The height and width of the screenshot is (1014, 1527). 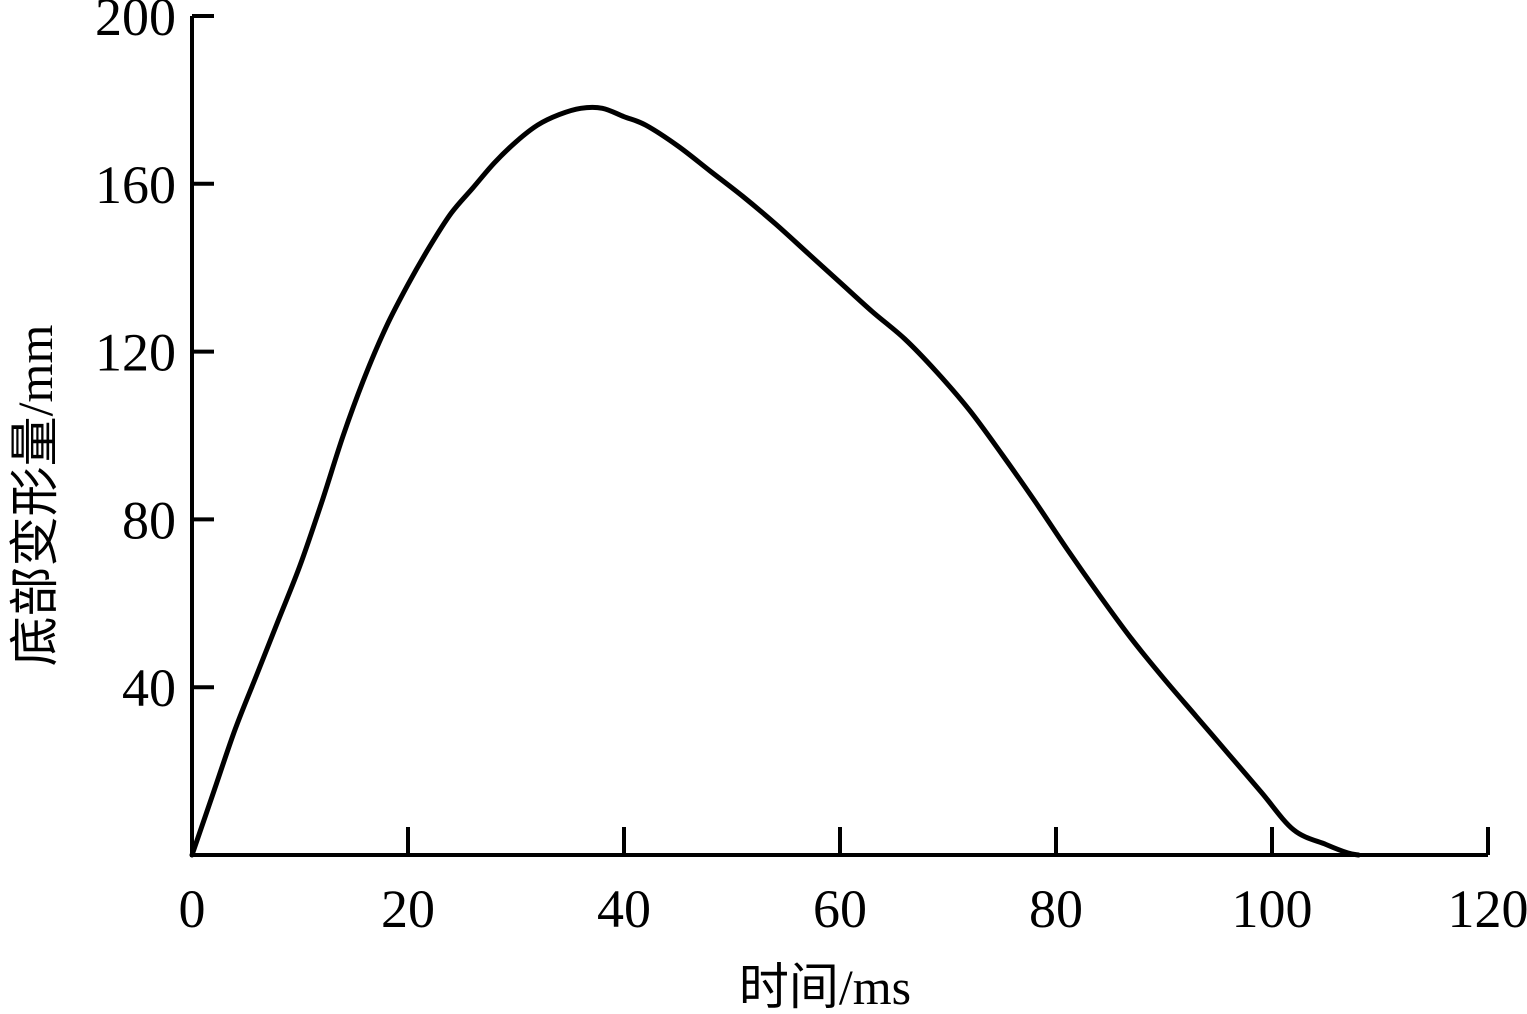 What do you see at coordinates (624, 909) in the screenshot?
I see `x-tick-label-40: 40` at bounding box center [624, 909].